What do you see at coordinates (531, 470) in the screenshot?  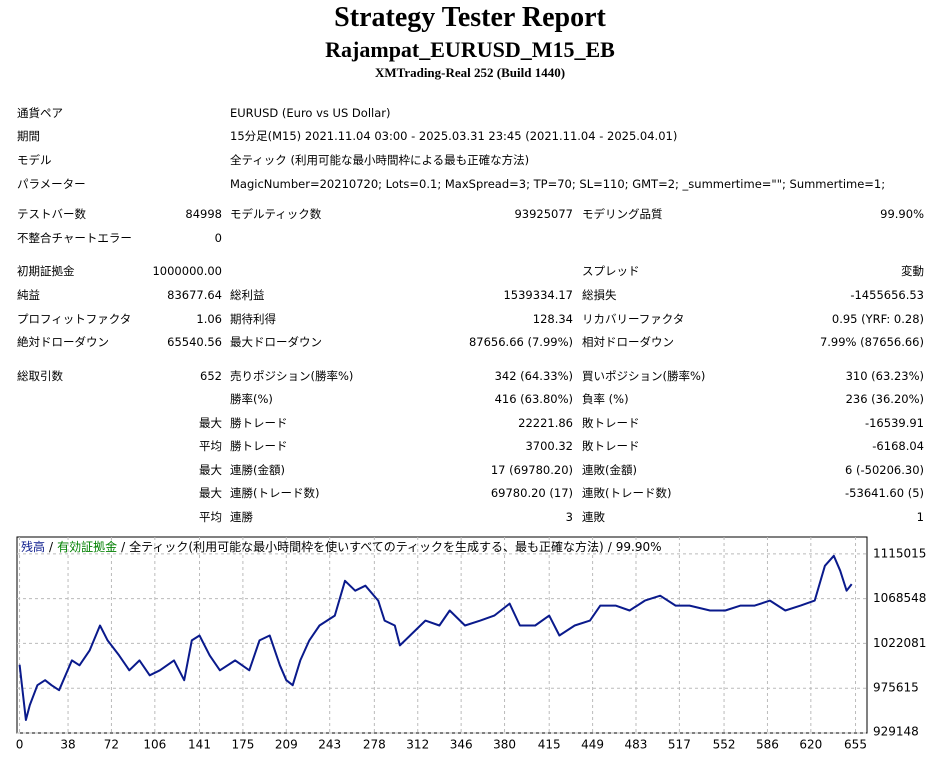 I see `stat-value: 17 (69780.20)` at bounding box center [531, 470].